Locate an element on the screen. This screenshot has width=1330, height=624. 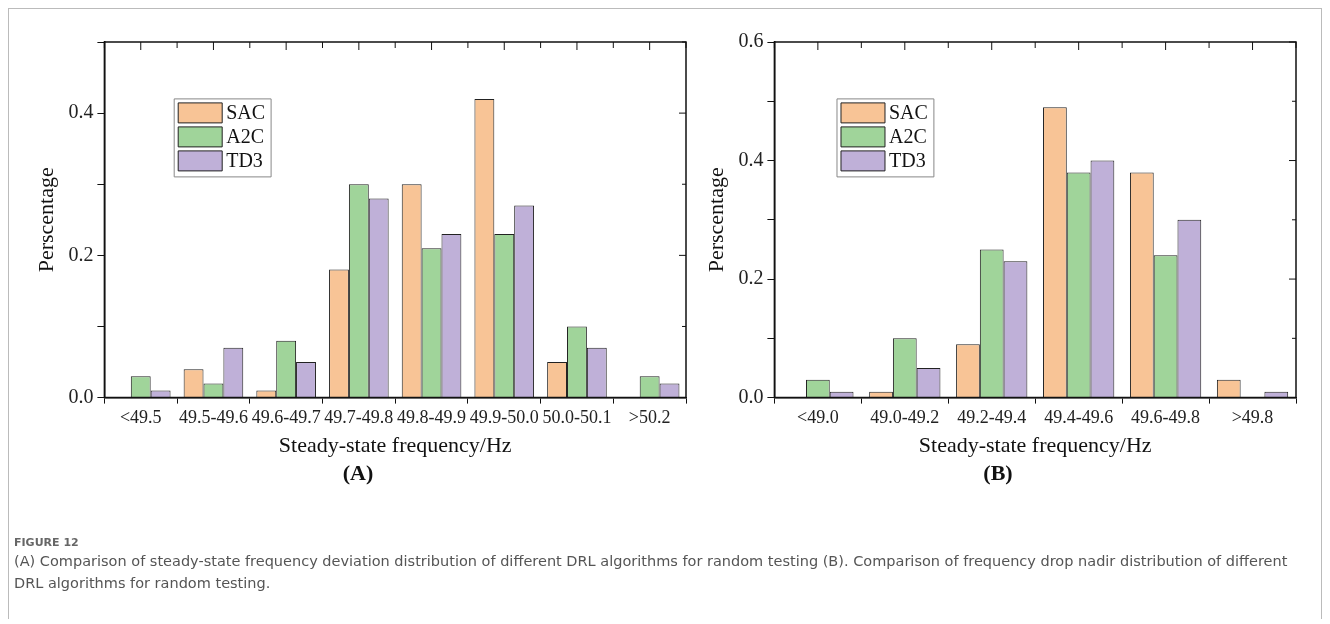
x-tick-label: 49.0-49.2 is located at coordinates (905, 417).